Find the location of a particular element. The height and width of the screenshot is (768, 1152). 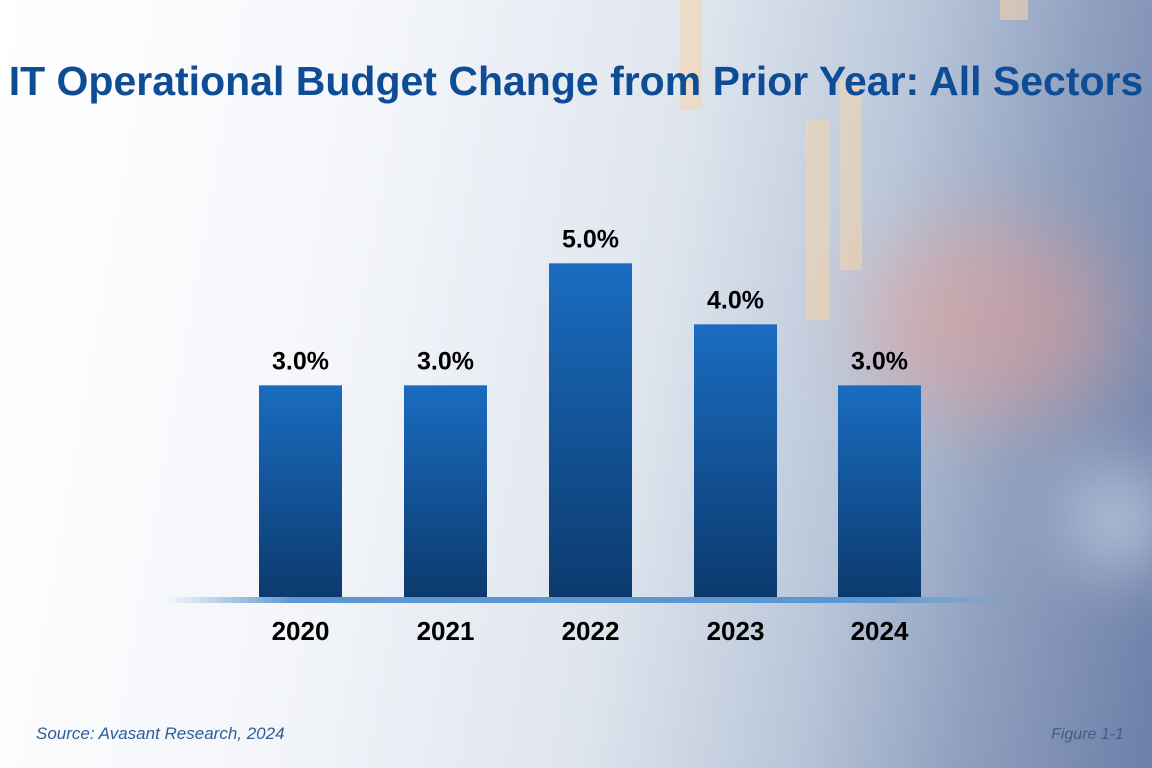

figure-label: Figure 1-1 is located at coordinates (1087, 734).